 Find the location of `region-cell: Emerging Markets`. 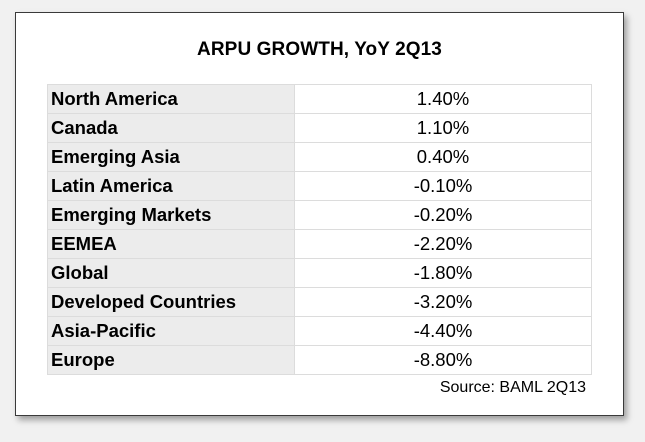

region-cell: Emerging Markets is located at coordinates (171, 215).